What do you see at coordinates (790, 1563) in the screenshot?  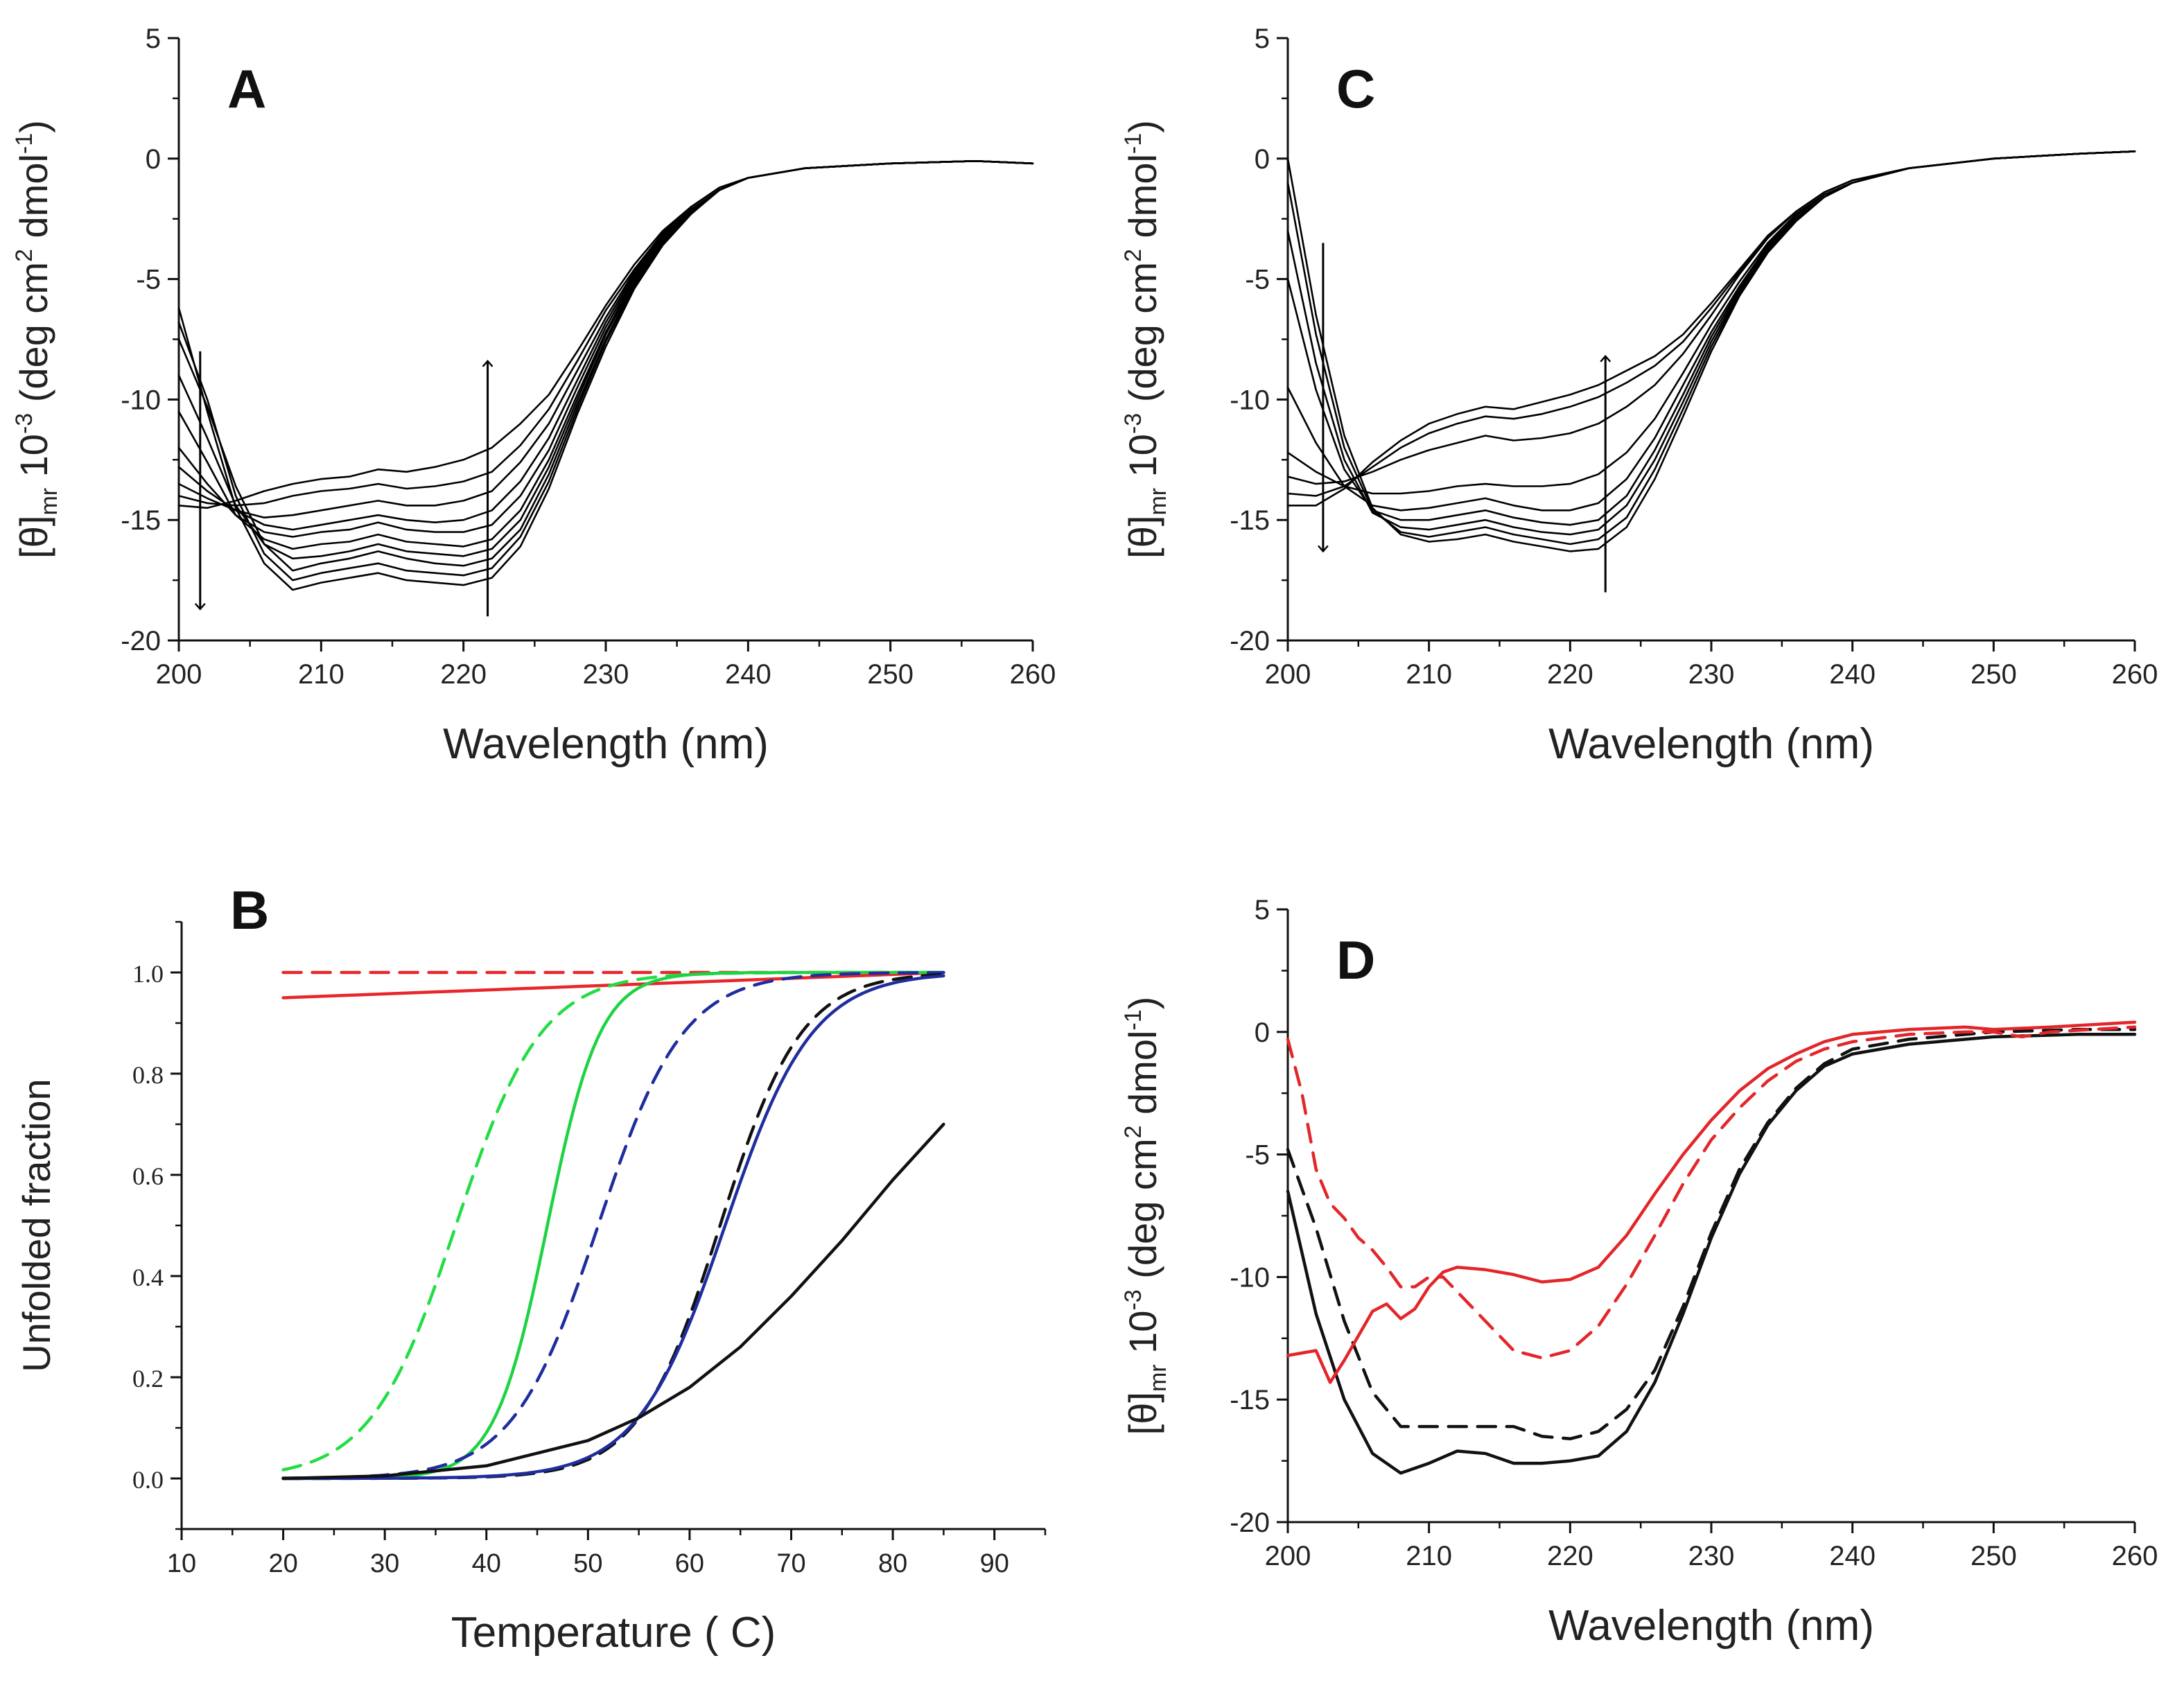 I see `x-tick-label: 70` at bounding box center [790, 1563].